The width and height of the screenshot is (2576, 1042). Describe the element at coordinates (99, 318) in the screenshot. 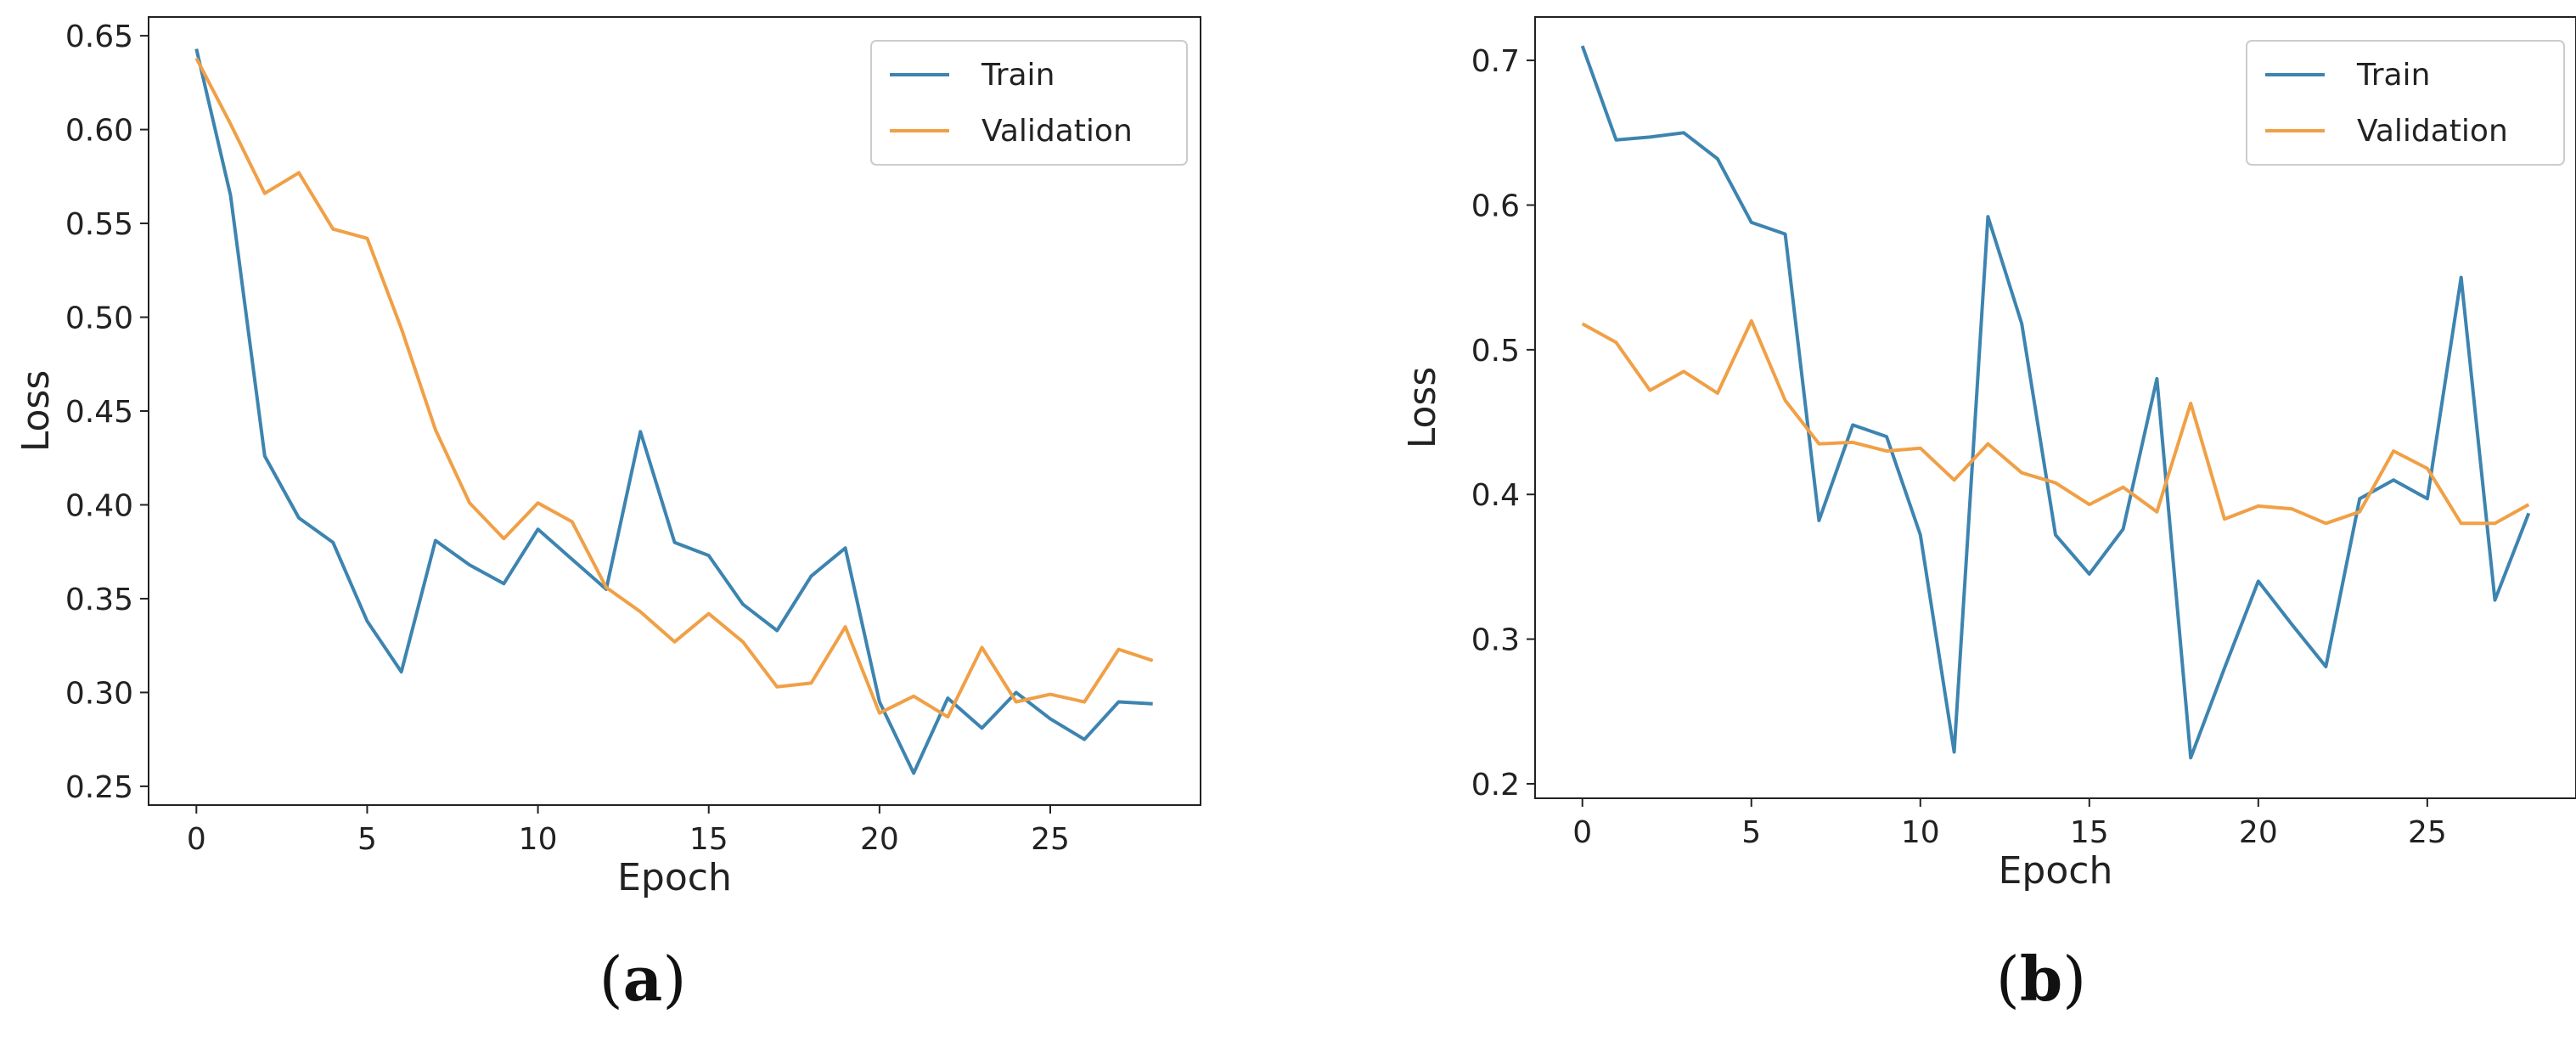

I see `chart-a-y-tick-label: 0.50` at that location.